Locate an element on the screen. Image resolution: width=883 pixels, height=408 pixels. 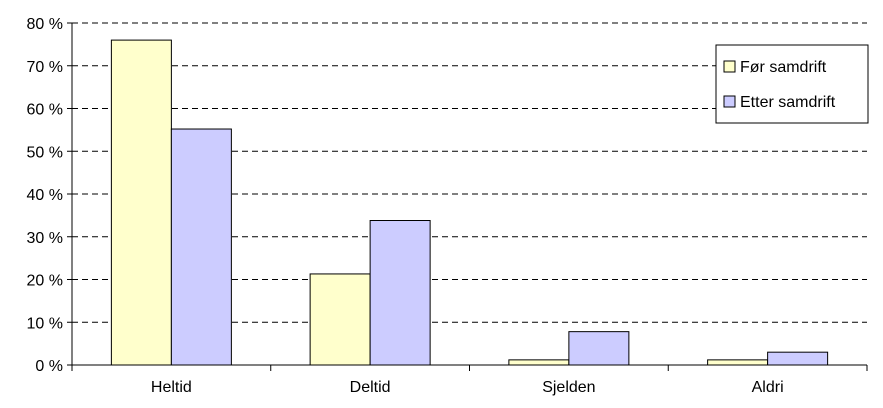
x-tick-label: Aldri is located at coordinates (768, 387).